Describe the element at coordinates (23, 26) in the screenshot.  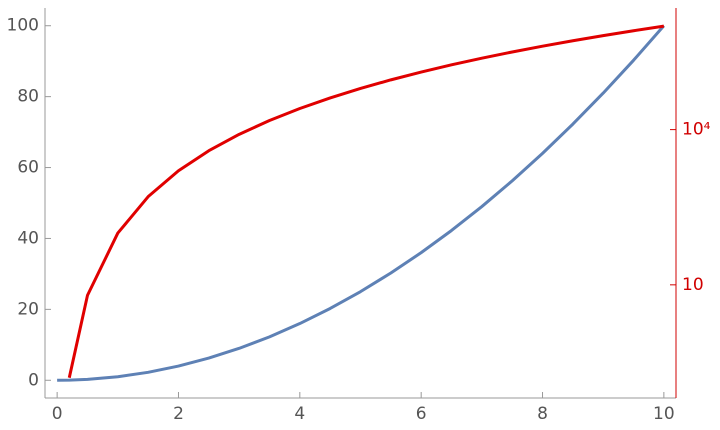
I see `y-tick-label: 100` at that location.